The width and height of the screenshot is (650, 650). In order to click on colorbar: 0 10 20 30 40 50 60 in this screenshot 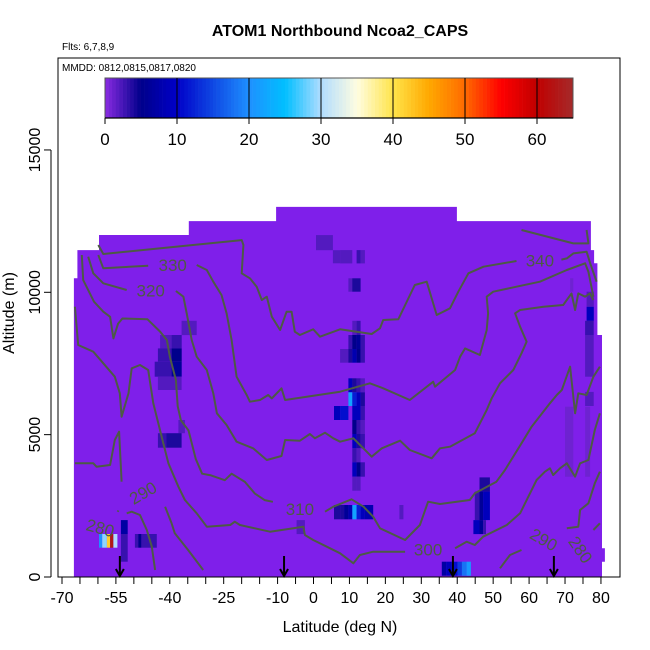, I will do `click(337, 113)`.